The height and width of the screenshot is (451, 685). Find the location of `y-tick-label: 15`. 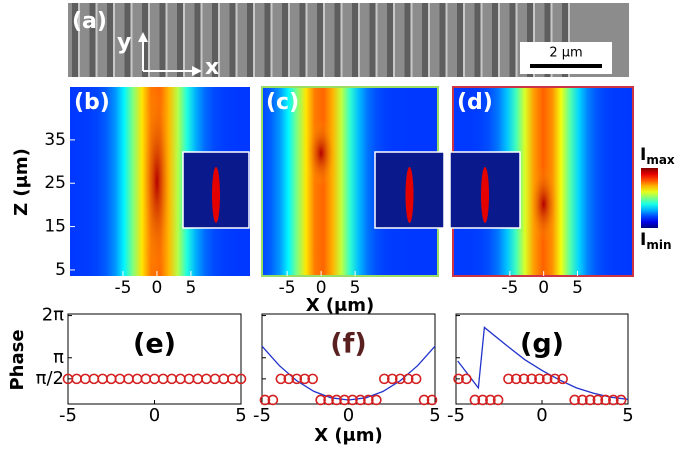

y-tick-label: 15 is located at coordinates (55, 227).